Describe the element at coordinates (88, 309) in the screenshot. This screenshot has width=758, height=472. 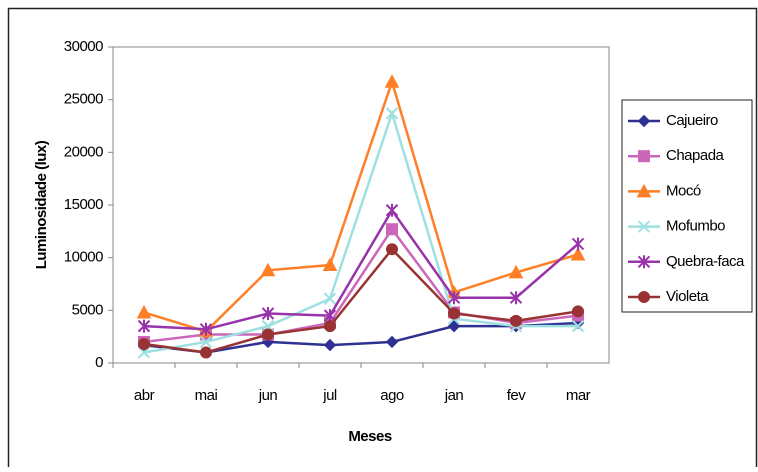
I see `y-tick-label: 5000` at that location.